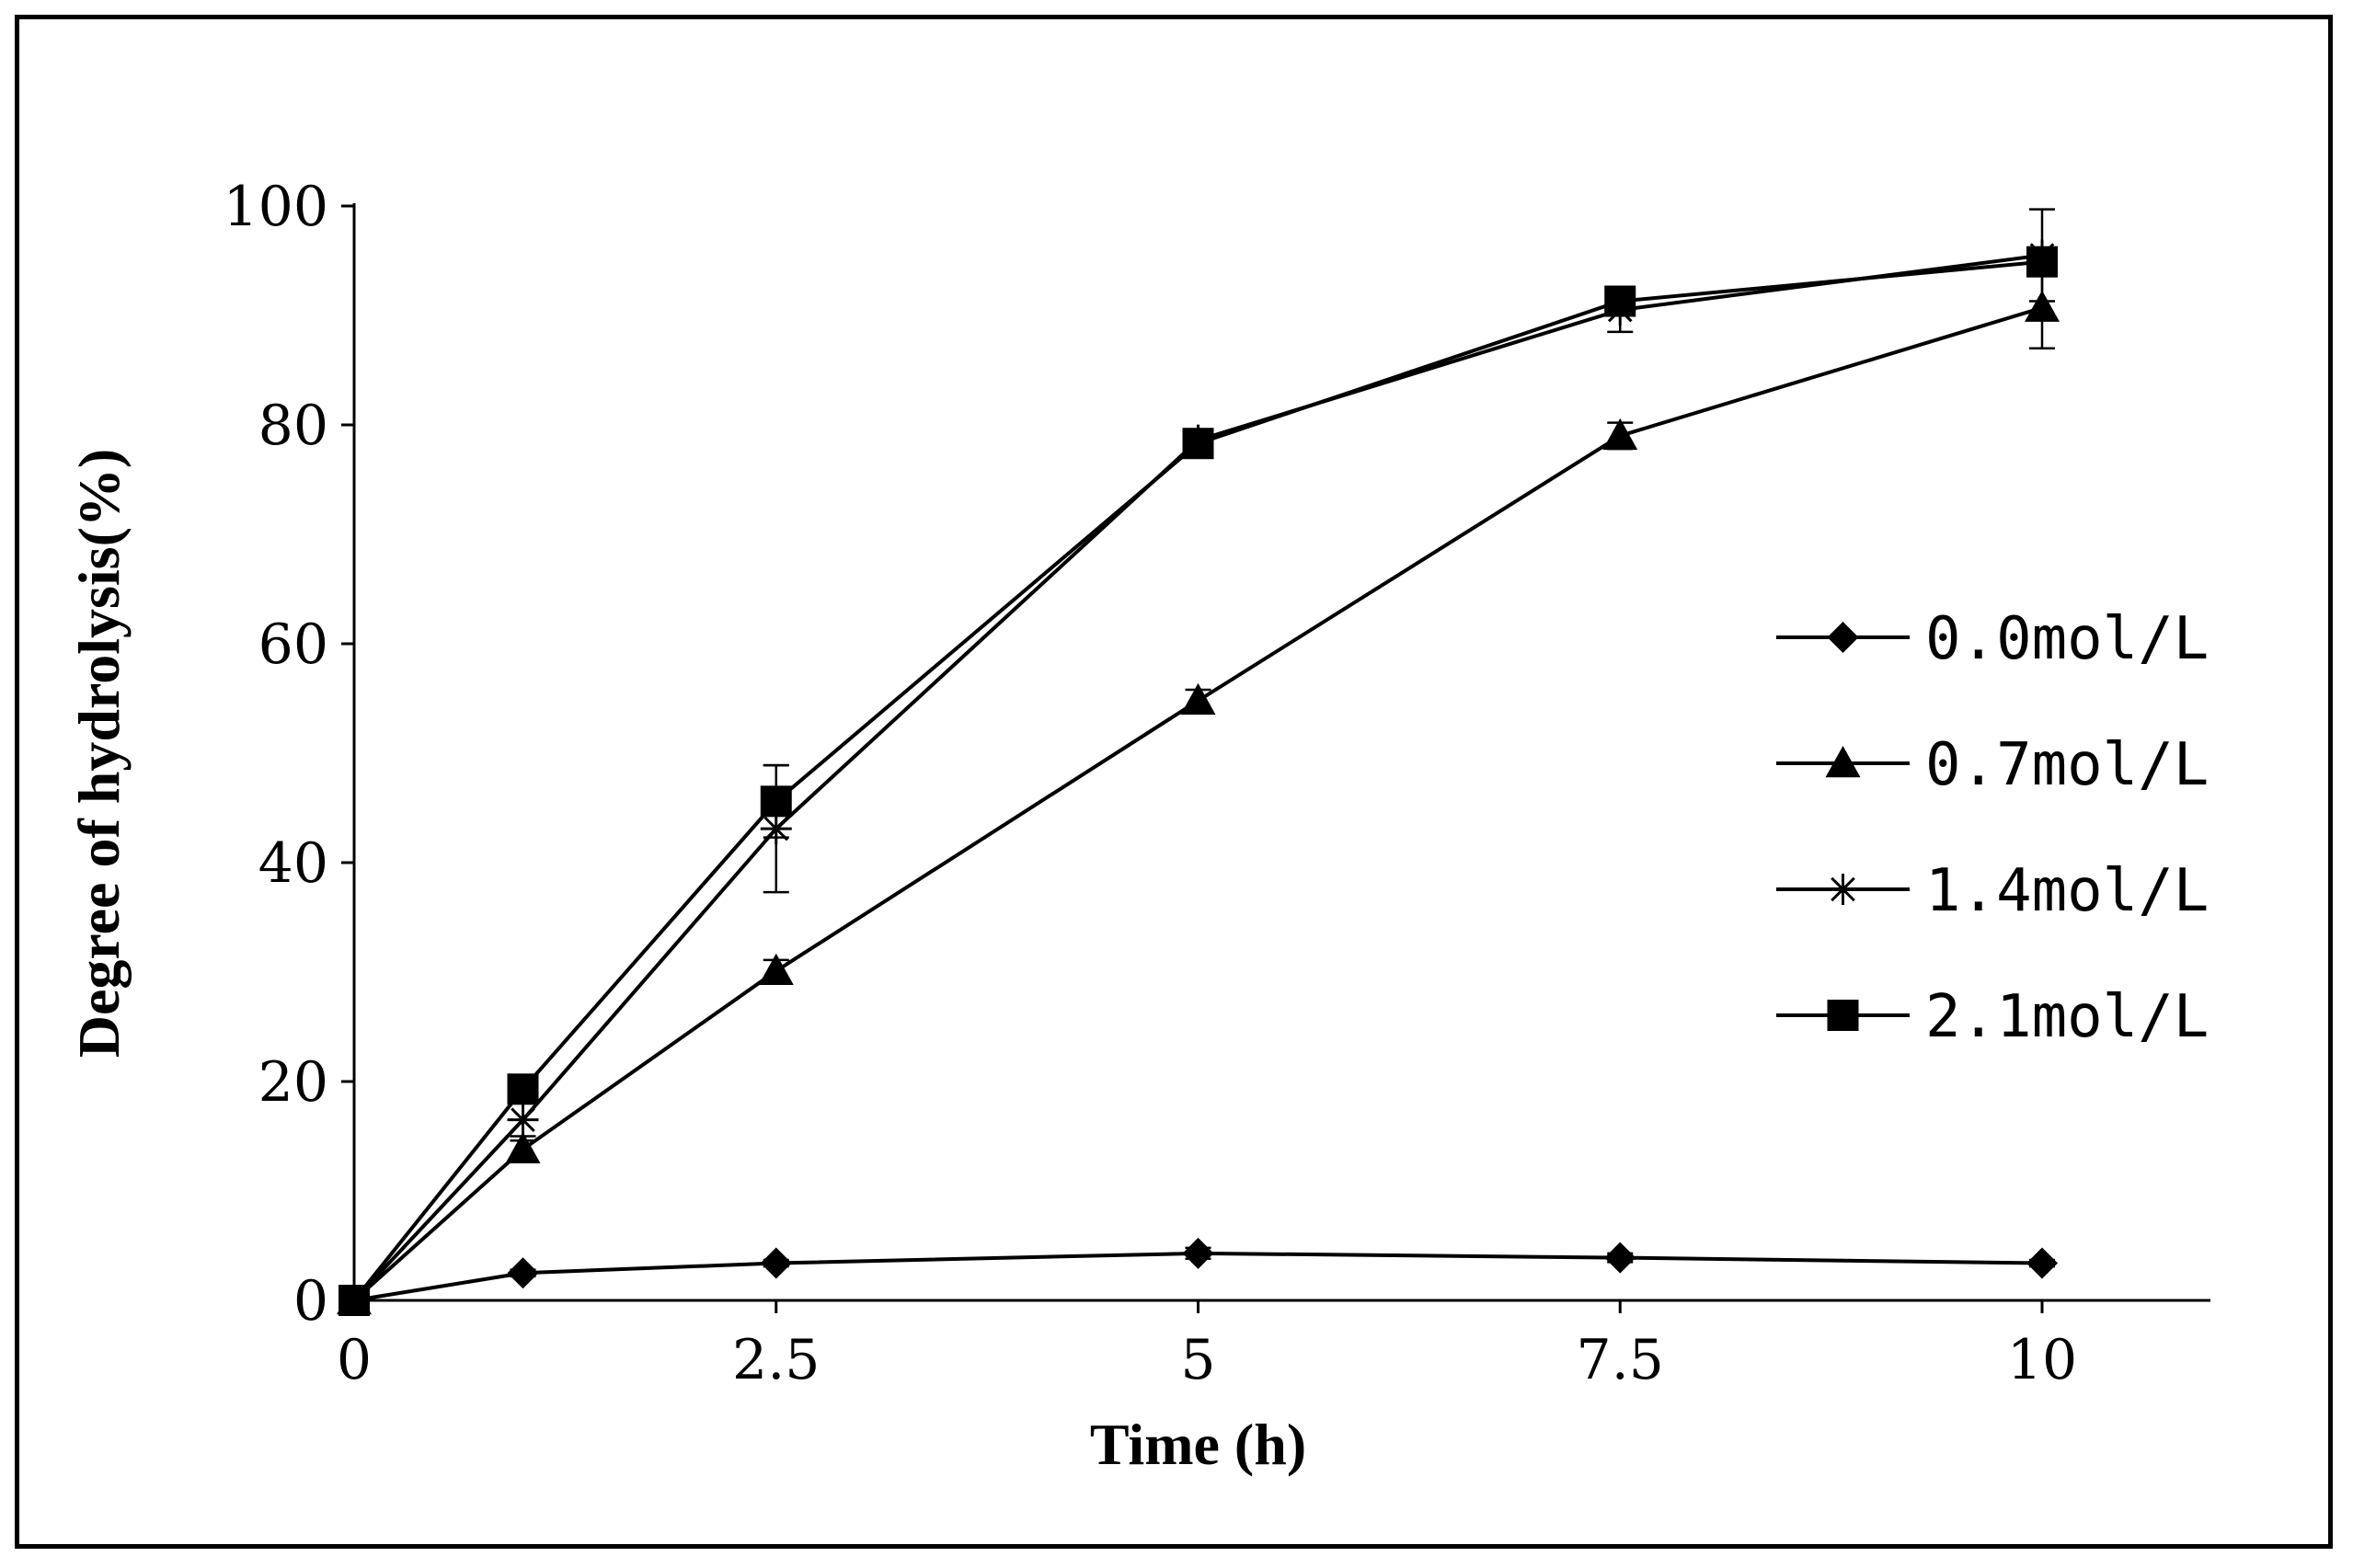 The width and height of the screenshot is (2353, 1568). I want to click on x-axis-title: Time (h), so click(1198, 1444).